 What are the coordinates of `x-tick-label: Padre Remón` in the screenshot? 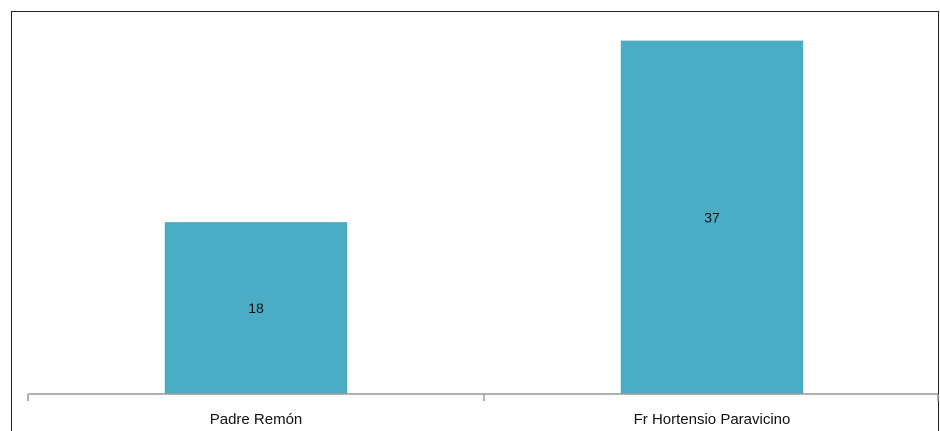 It's located at (256, 419).